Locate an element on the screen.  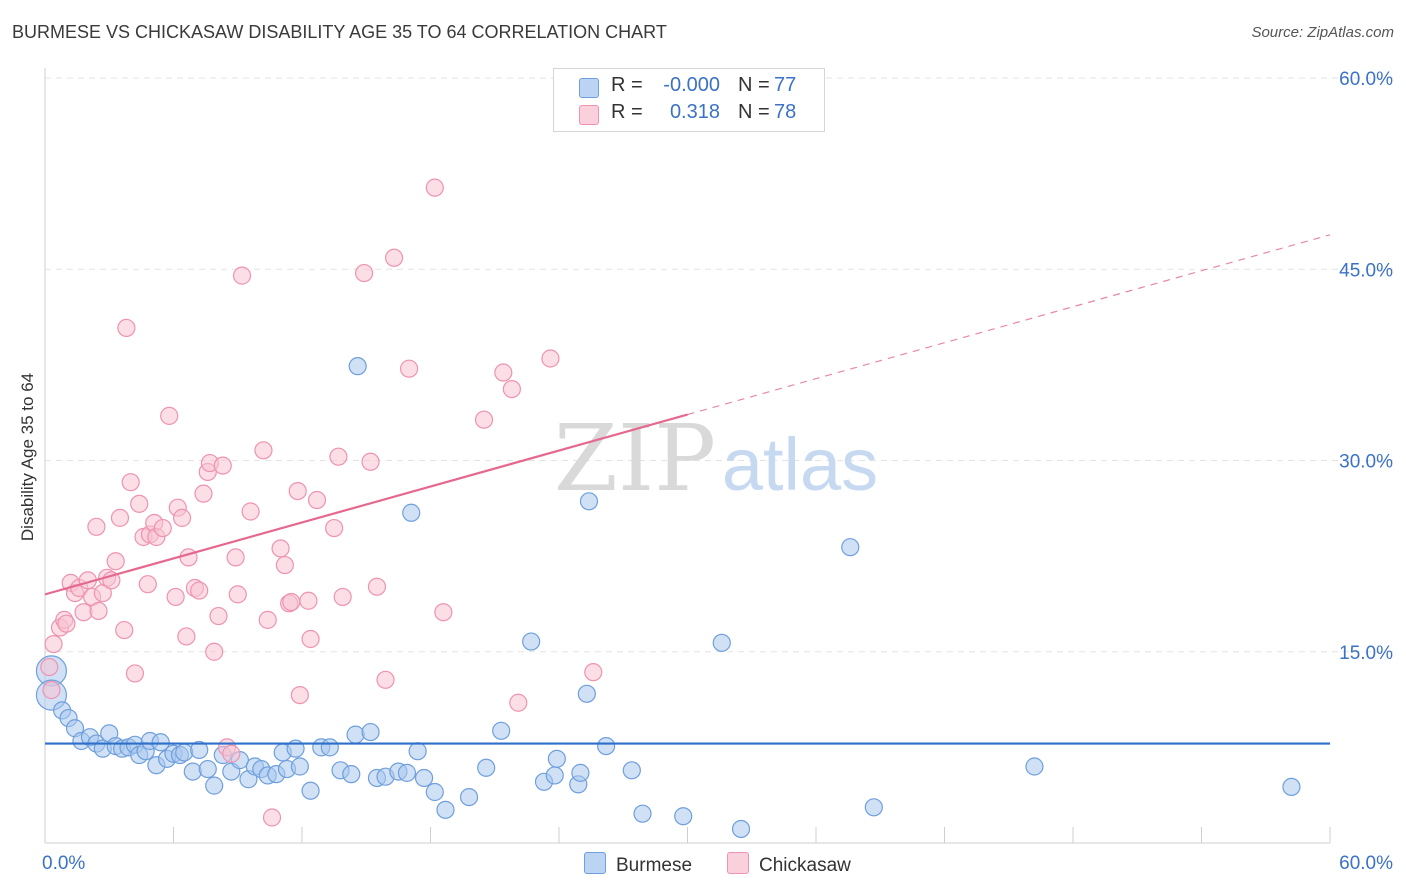
bottom-legend-chickasaw: Chickasaw is located at coordinates (789, 864).